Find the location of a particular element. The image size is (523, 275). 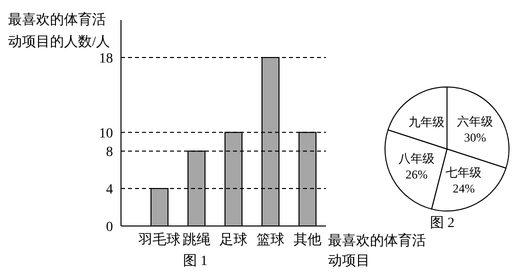

x-tick-label: 足球 is located at coordinates (234, 240).